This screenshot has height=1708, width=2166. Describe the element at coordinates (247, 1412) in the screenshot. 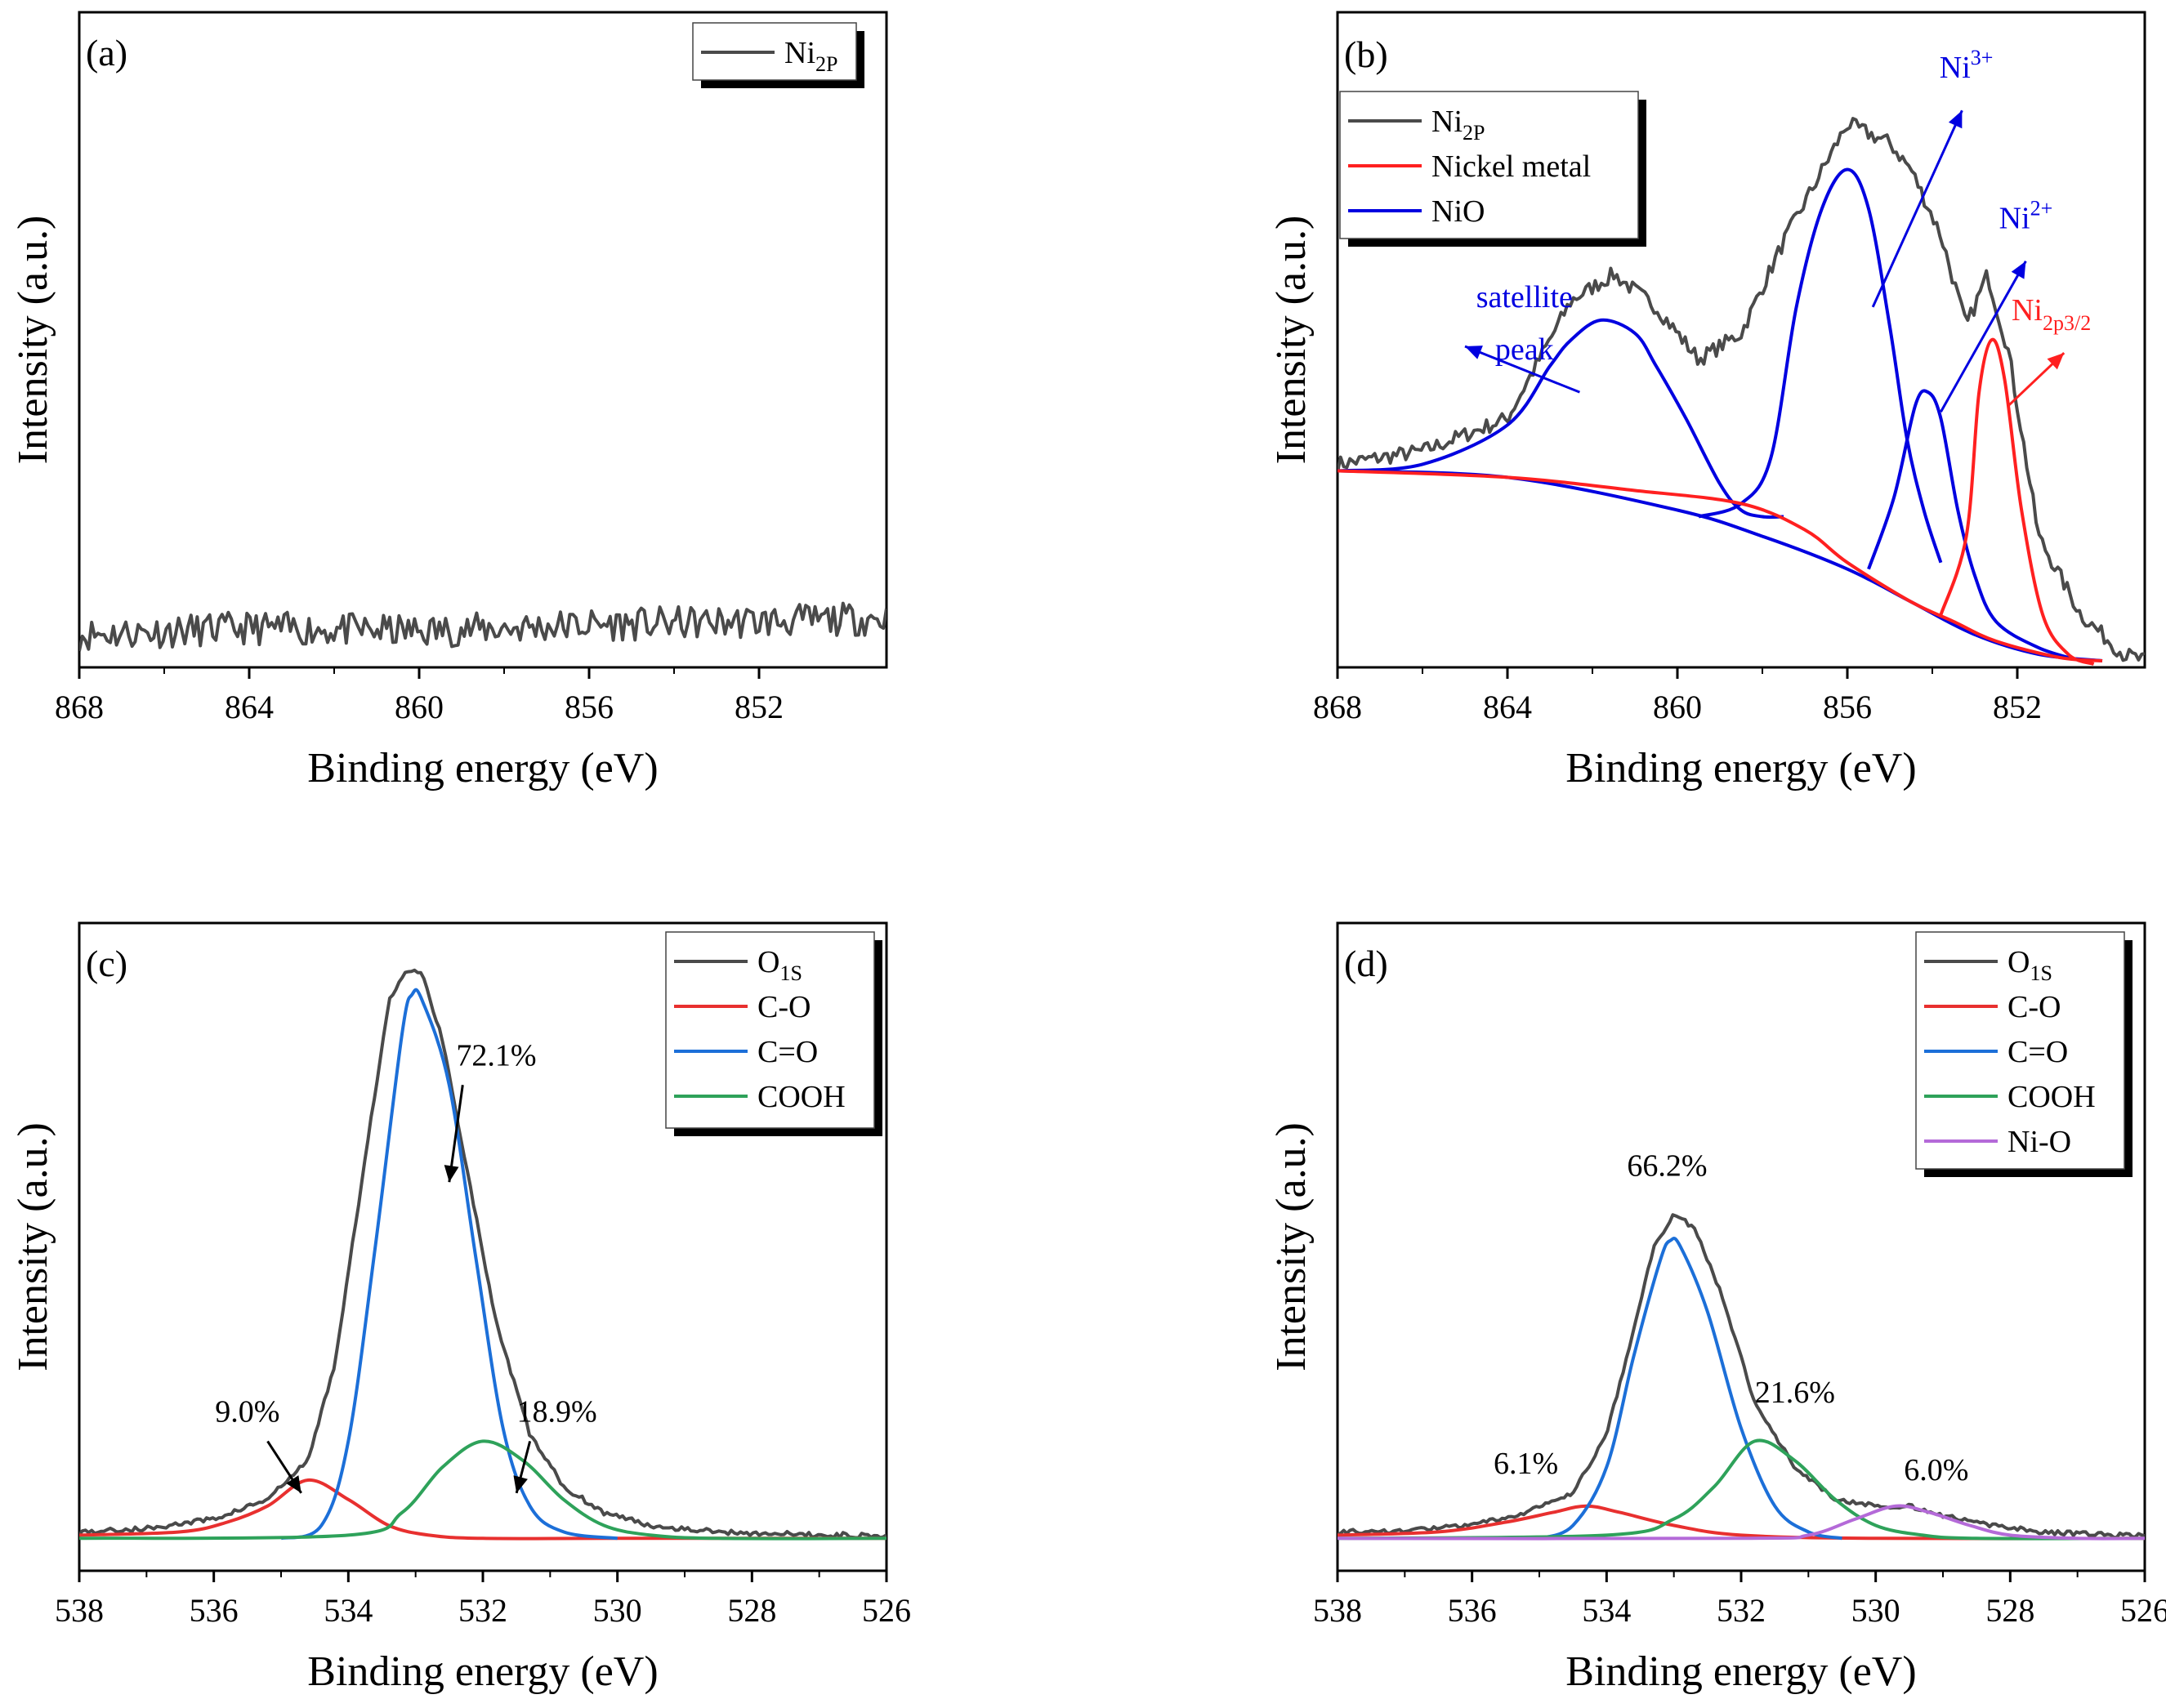

I see `annotation-label: 9.0%` at that location.